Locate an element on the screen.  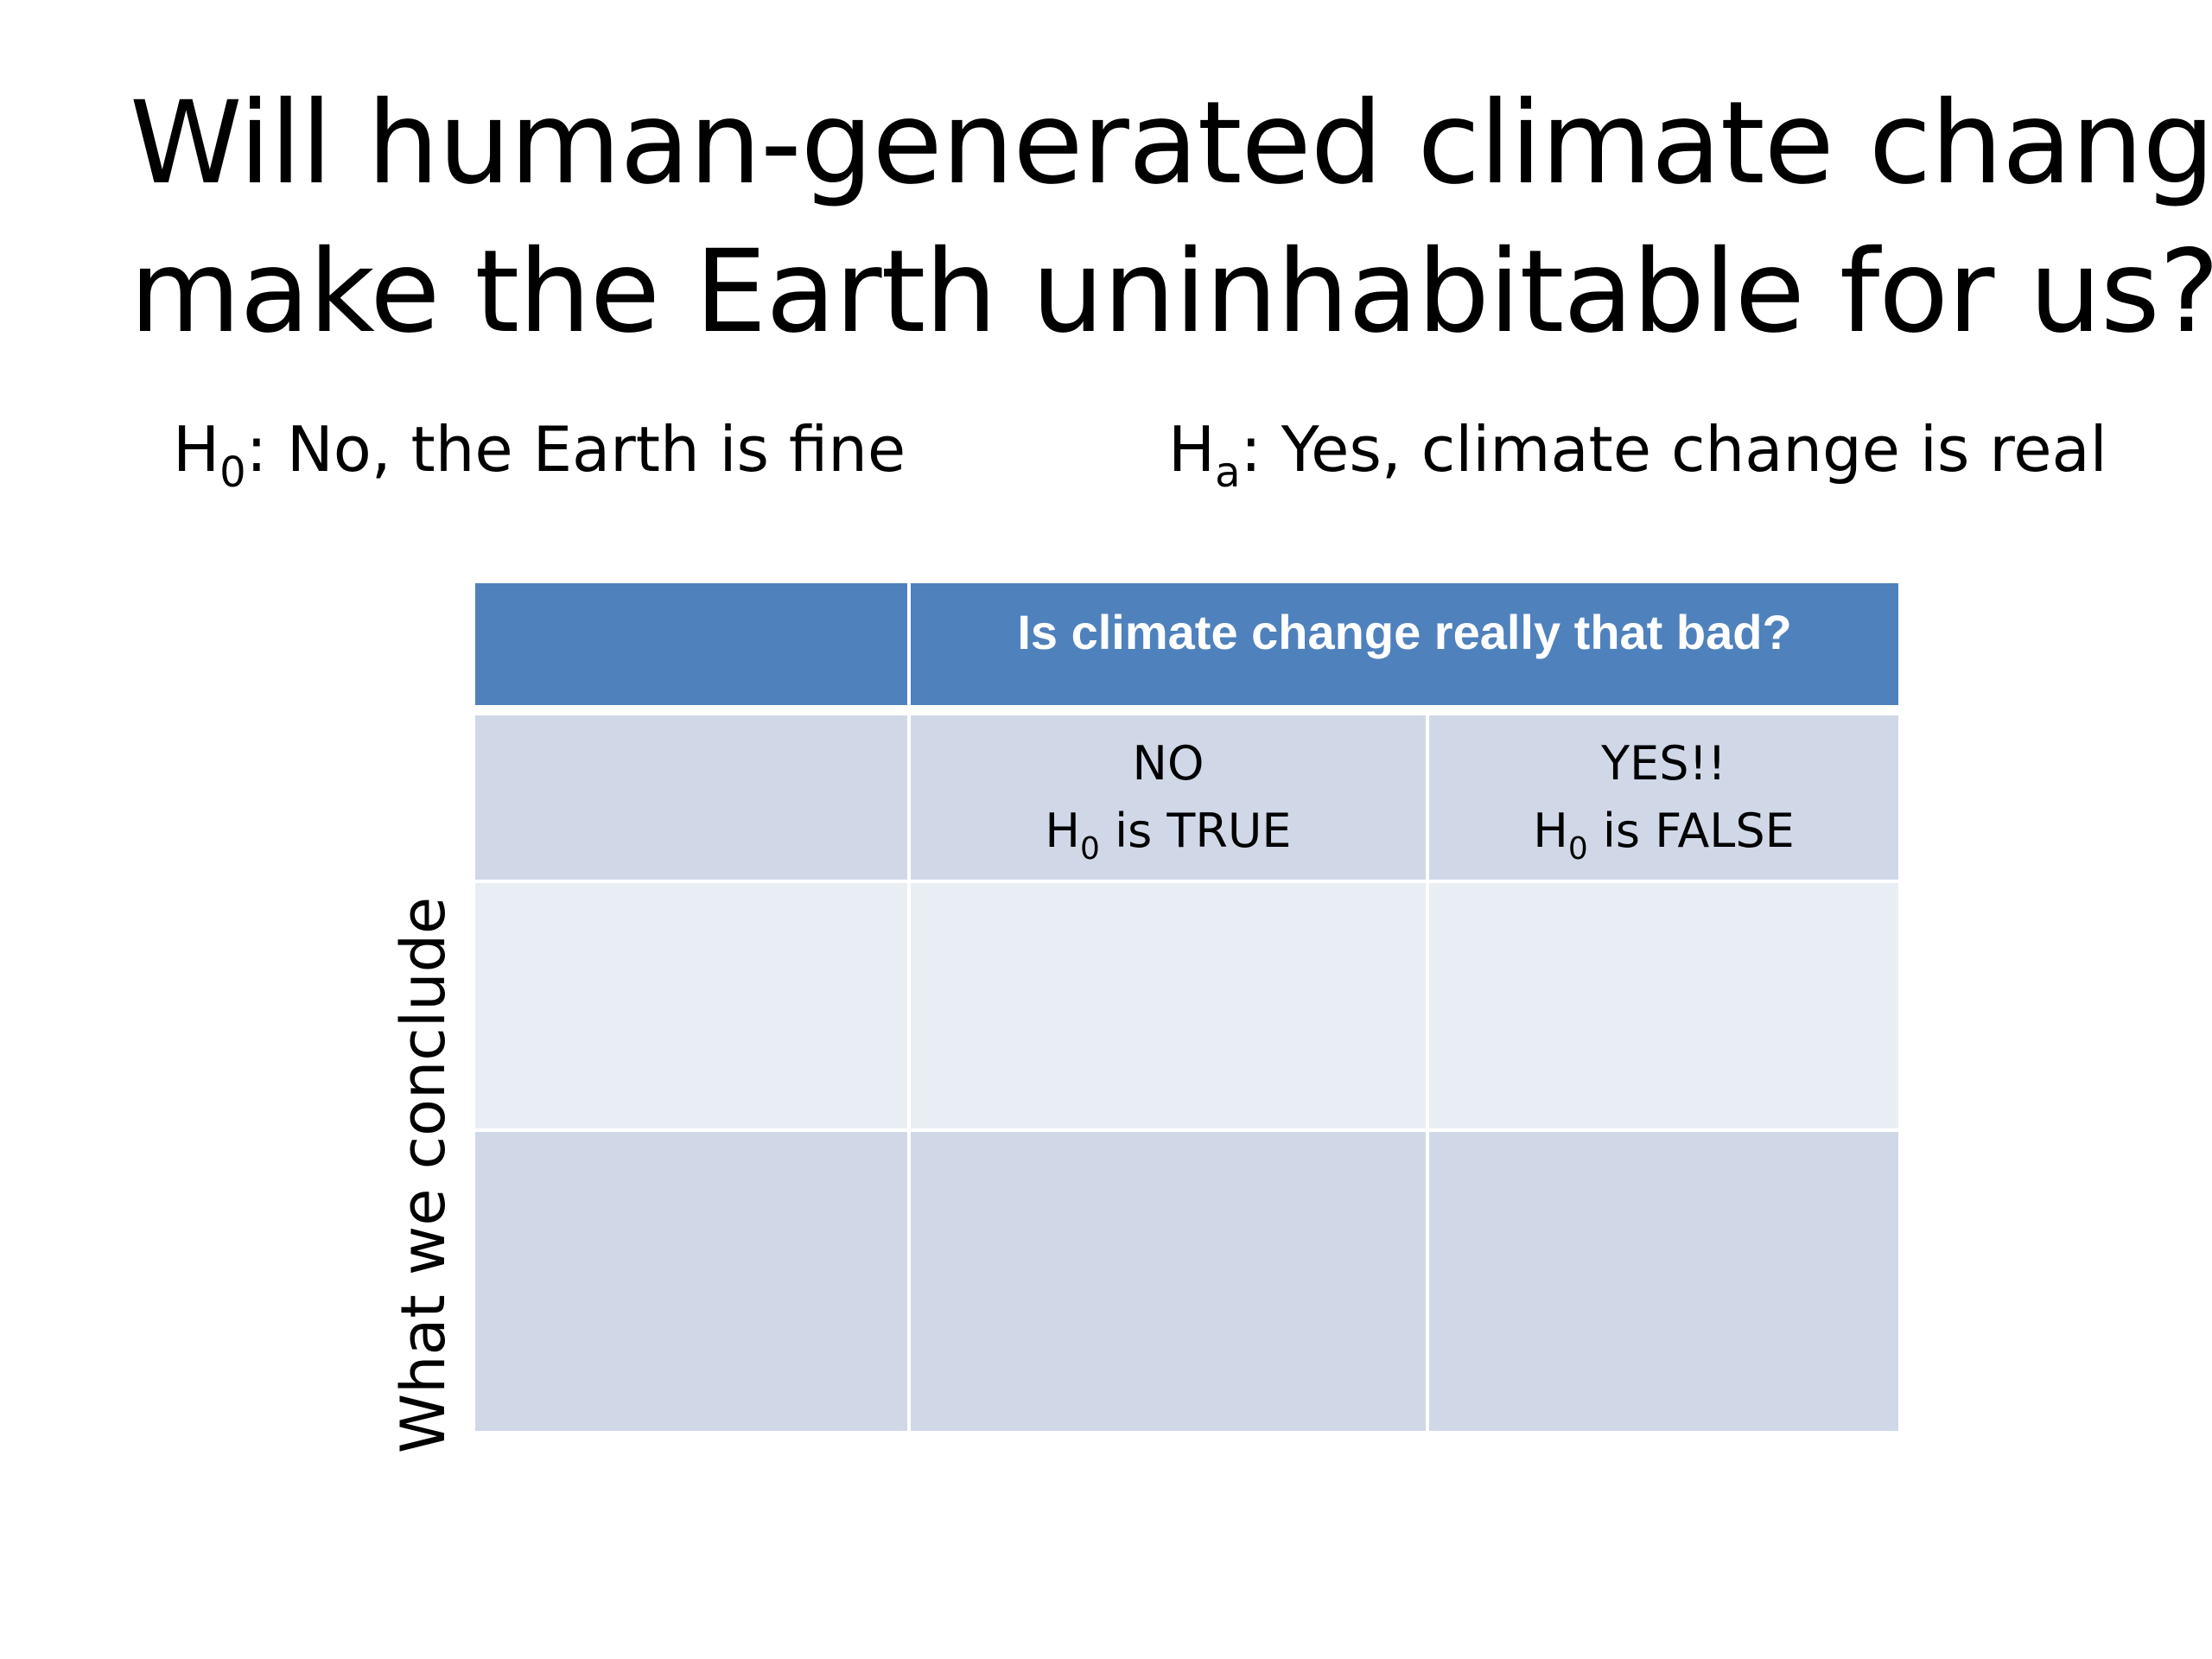
column-label-yes-text: is FALSE is located at coordinates (1691, 831).